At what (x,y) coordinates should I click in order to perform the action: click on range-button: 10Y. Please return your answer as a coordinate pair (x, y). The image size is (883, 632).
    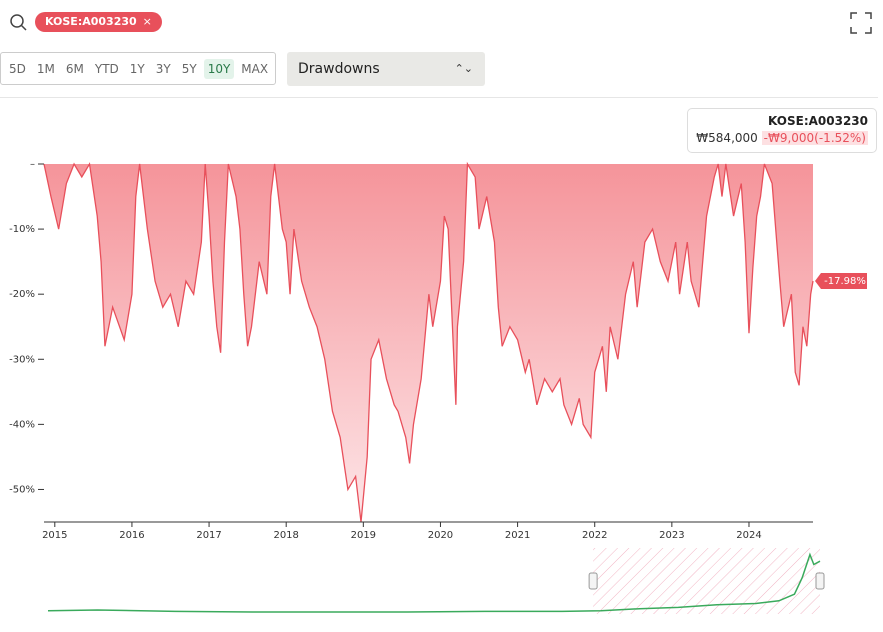
    Looking at the image, I should click on (219, 68).